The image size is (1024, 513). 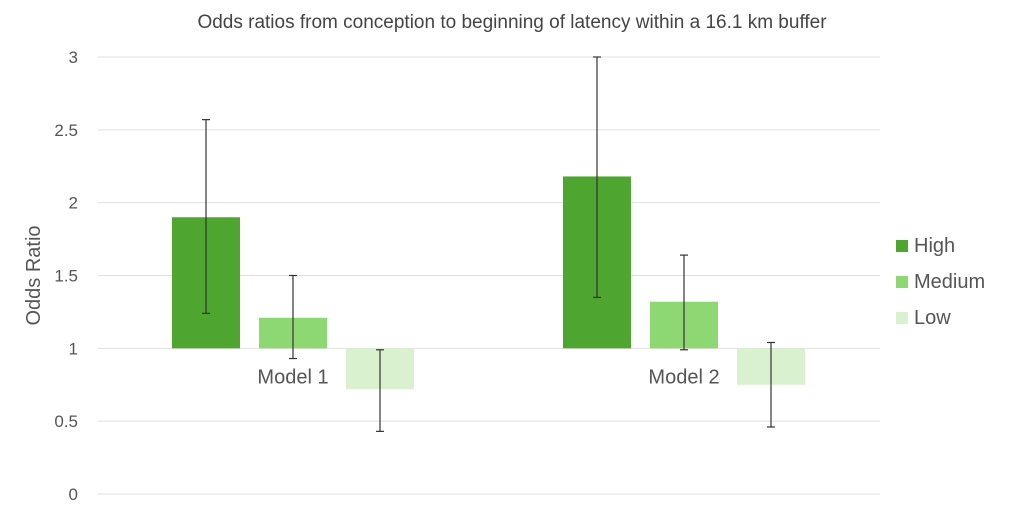 I want to click on legend-item: Medium, so click(x=940, y=282).